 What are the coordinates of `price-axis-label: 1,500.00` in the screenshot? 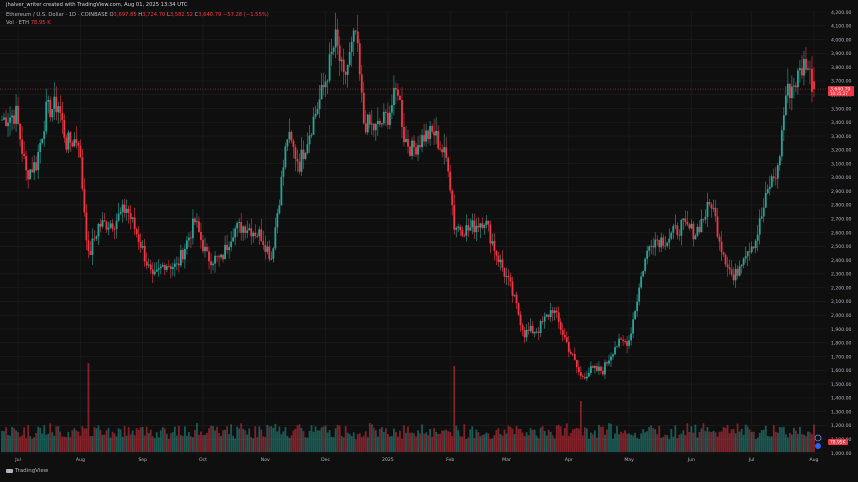 It's located at (841, 385).